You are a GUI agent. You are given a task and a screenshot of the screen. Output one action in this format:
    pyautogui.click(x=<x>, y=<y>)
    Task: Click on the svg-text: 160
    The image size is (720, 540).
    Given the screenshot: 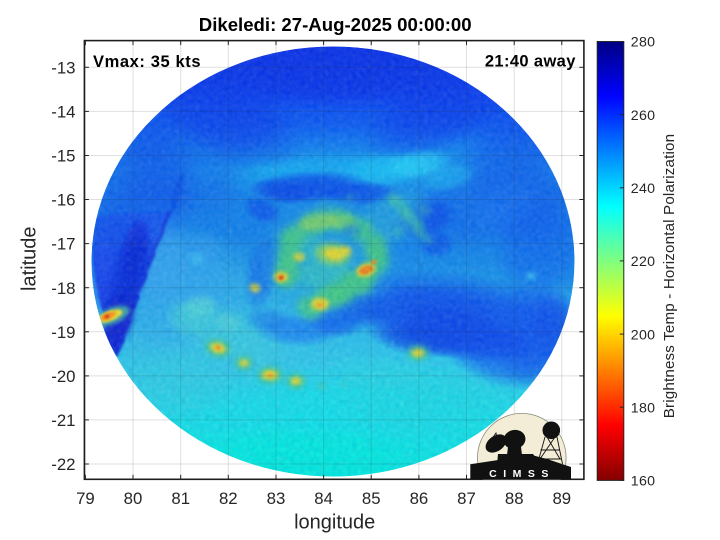 What is the action you would take?
    pyautogui.click(x=643, y=482)
    